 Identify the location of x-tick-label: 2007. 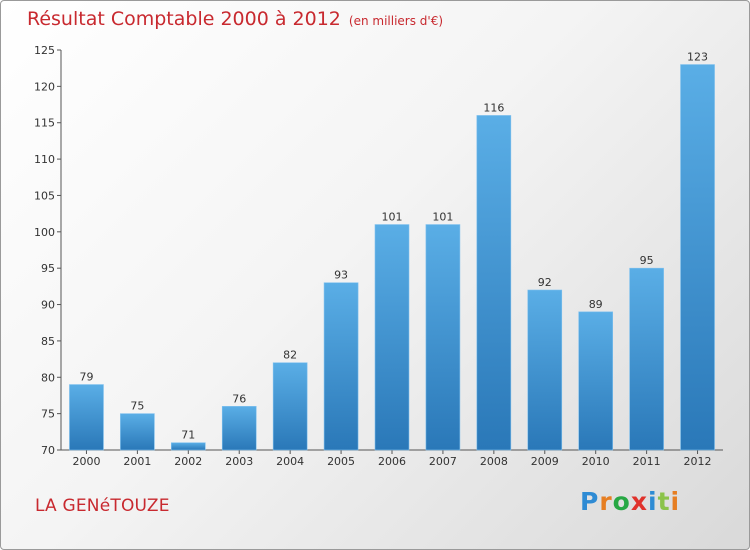
(443, 461).